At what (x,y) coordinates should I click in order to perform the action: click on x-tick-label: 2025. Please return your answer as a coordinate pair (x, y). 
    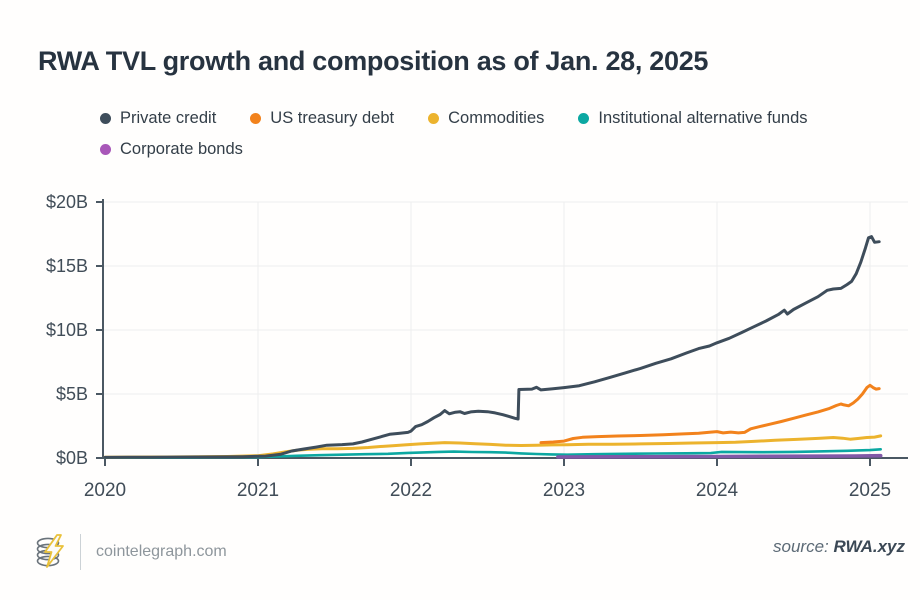
    Looking at the image, I should click on (870, 490).